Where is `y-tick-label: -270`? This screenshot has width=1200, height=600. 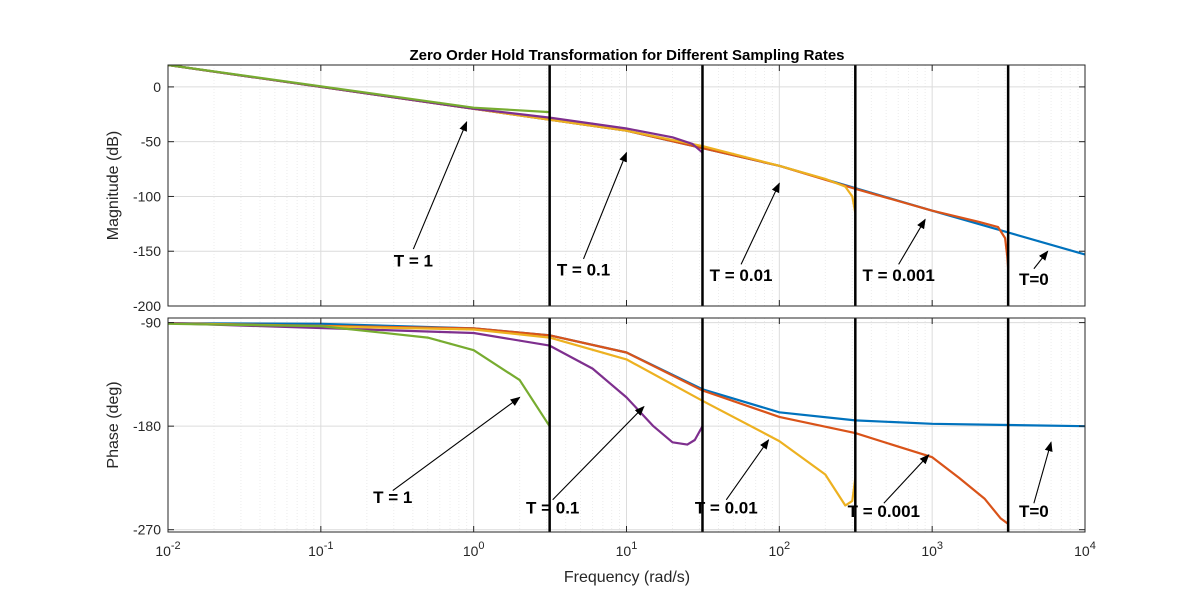
y-tick-label: -270 is located at coordinates (147, 530).